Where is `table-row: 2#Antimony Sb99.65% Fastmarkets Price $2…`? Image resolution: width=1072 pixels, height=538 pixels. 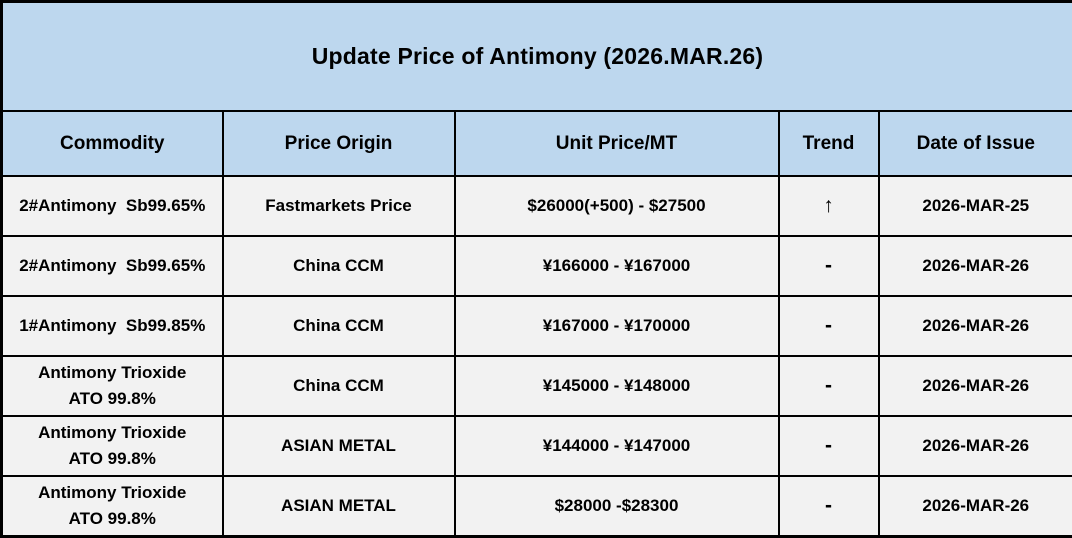 table-row: 2#Antimony Sb99.65% Fastmarkets Price $2… is located at coordinates (536, 206).